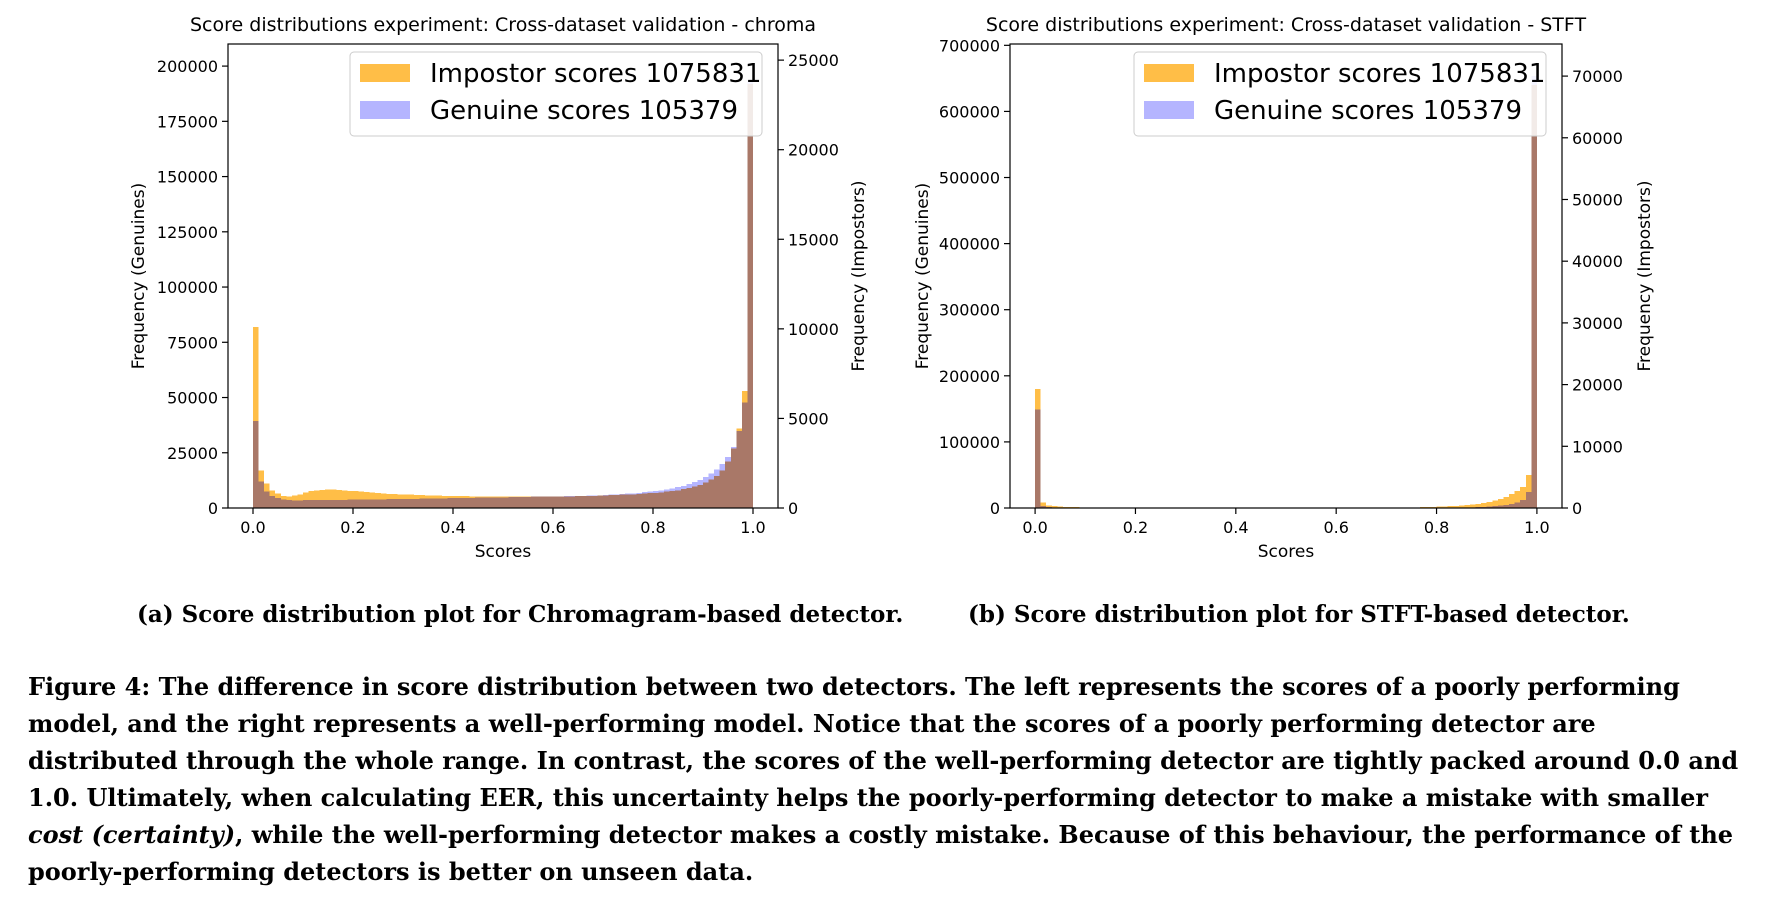 This screenshot has width=1766, height=900. What do you see at coordinates (1335, 527) in the screenshot?
I see `x-tick-label: 0.6` at bounding box center [1335, 527].